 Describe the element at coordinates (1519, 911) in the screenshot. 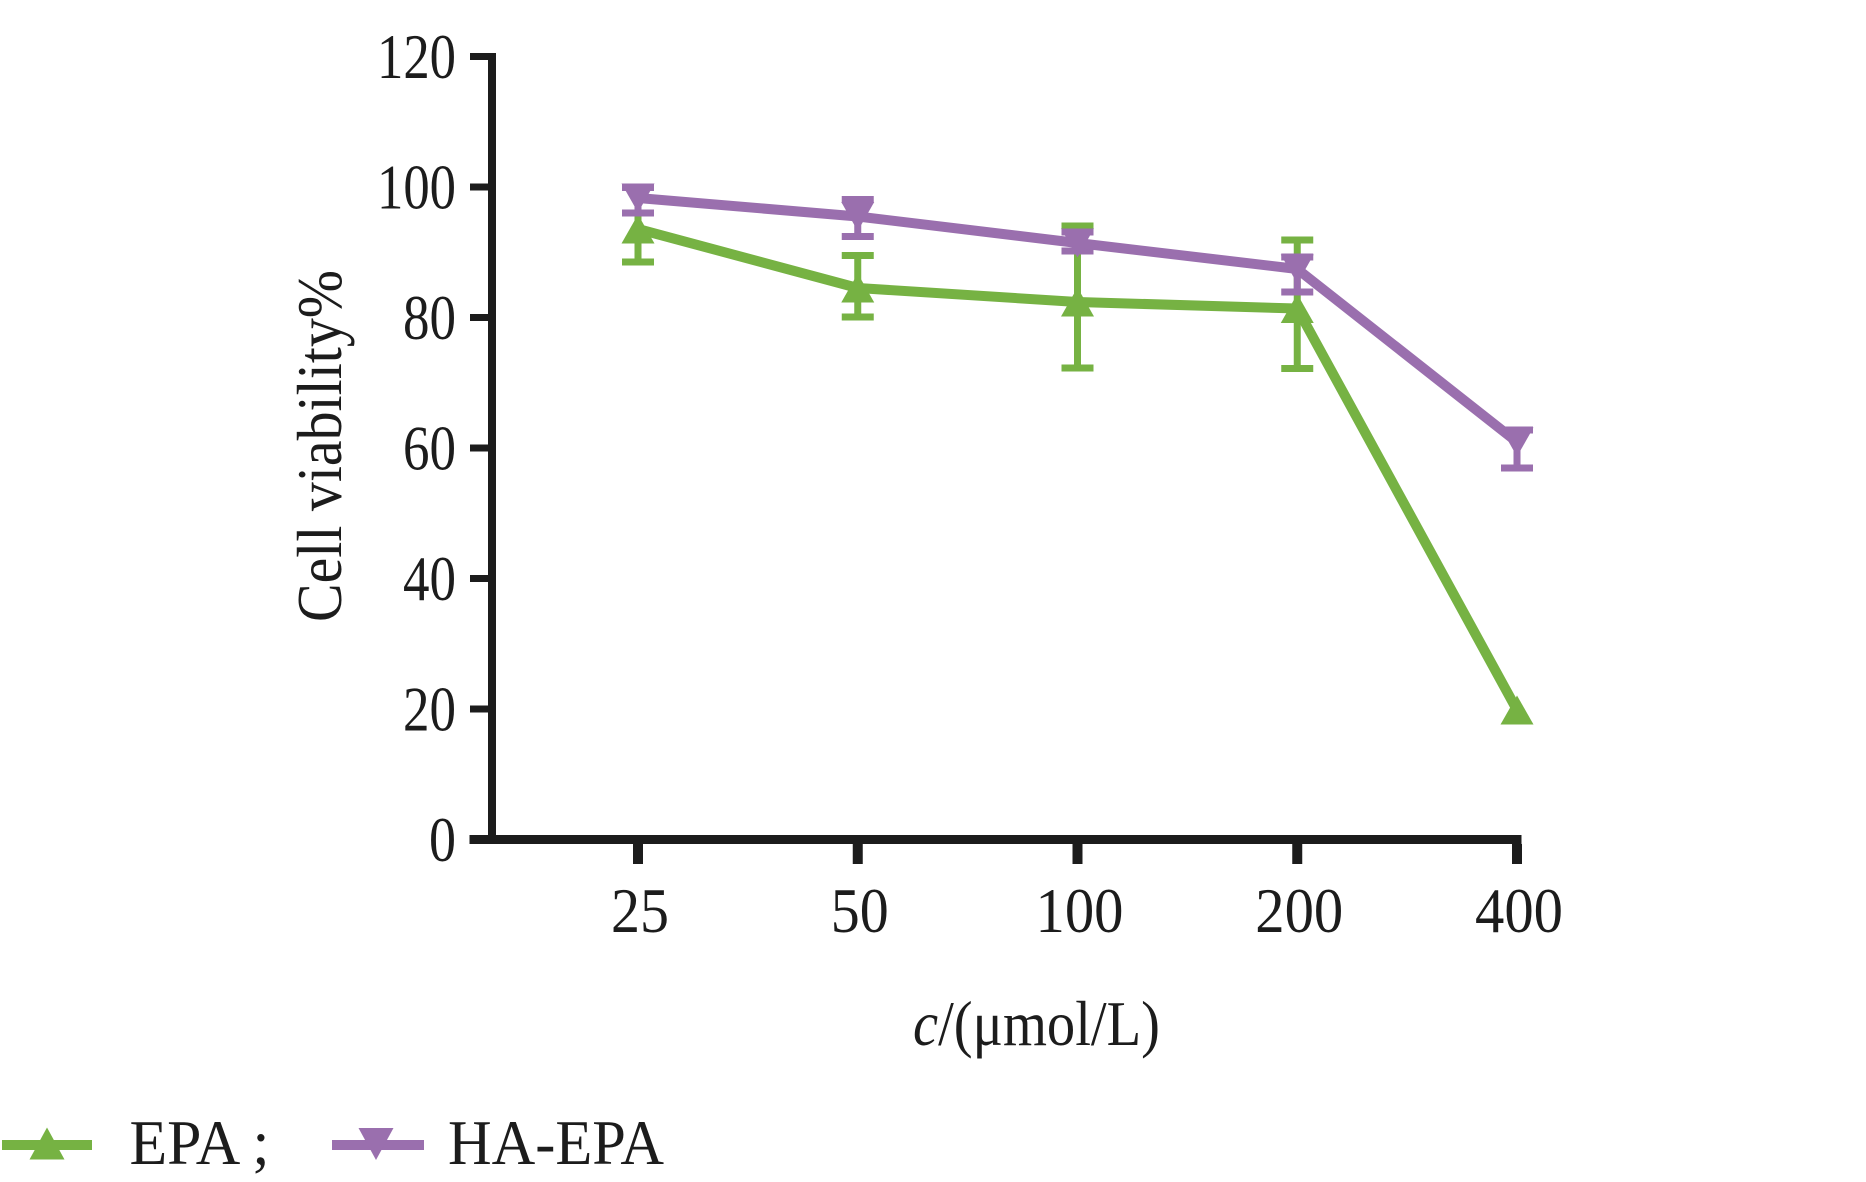

I see `svg-text: 400` at that location.